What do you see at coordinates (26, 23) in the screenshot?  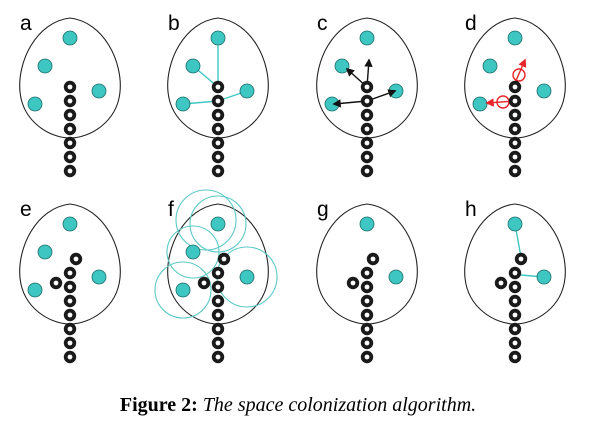 I see `panel-label-a: a` at bounding box center [26, 23].